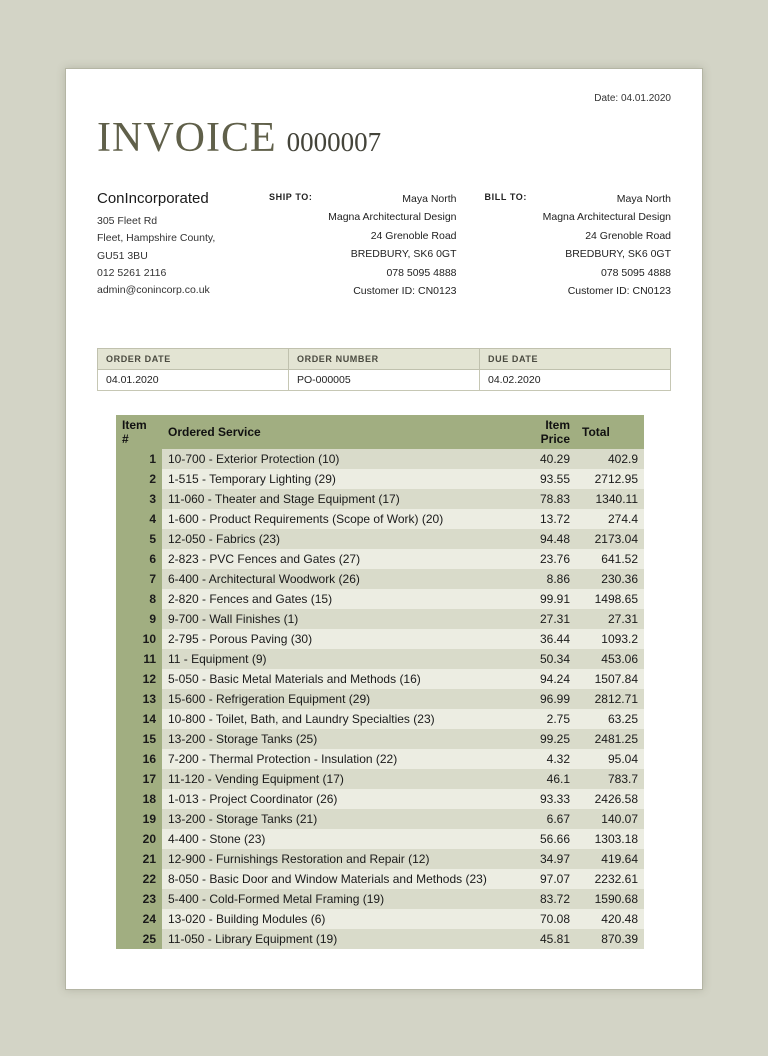 This screenshot has width=768, height=1056. I want to click on total-cell: 402.9, so click(610, 459).